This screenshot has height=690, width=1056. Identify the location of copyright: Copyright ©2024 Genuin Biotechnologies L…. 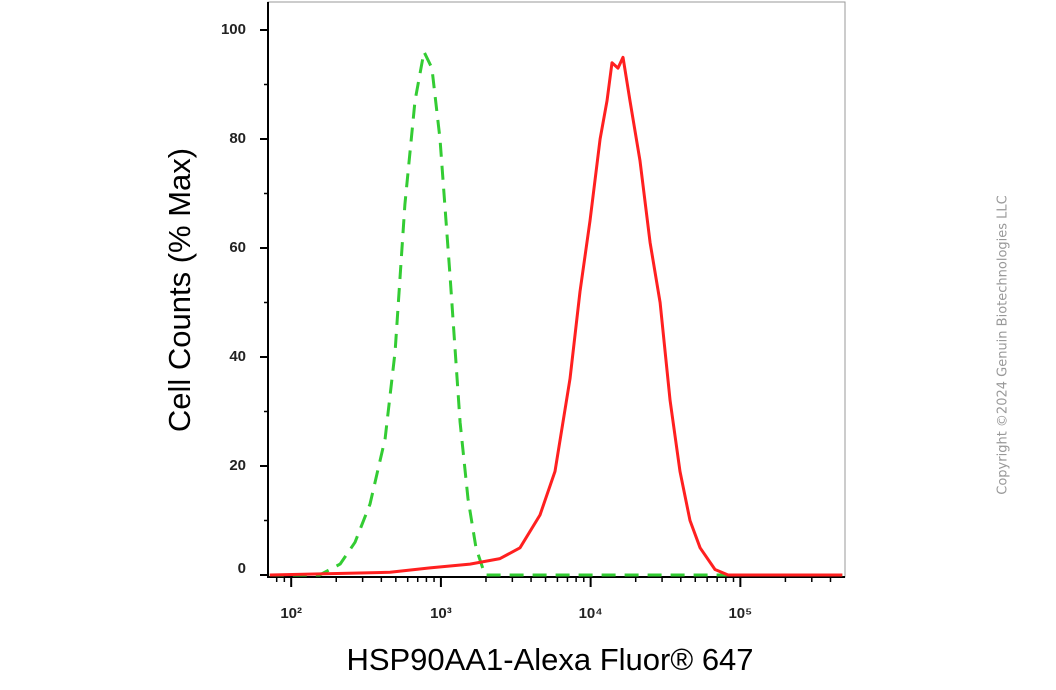
(1003, 344).